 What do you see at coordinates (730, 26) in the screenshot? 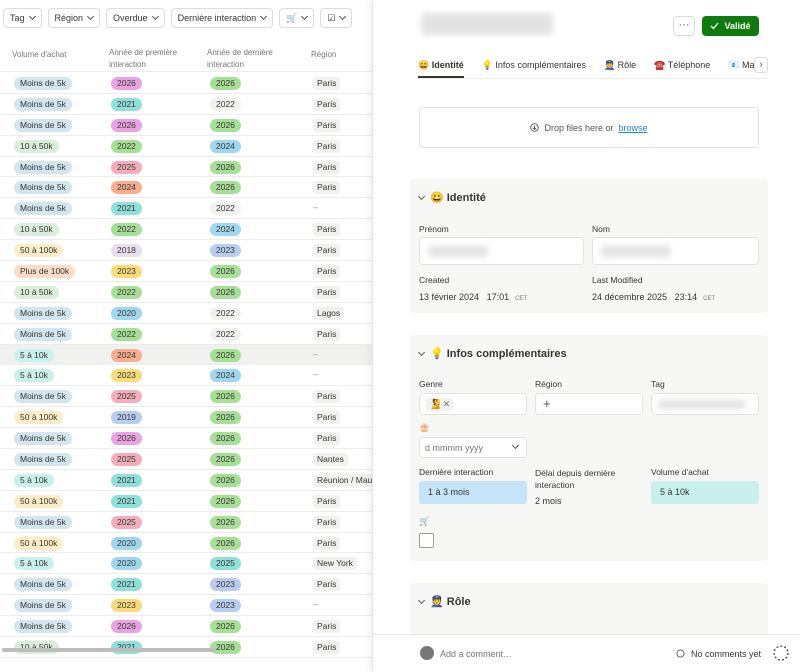
I see `valide-button: Validé` at bounding box center [730, 26].